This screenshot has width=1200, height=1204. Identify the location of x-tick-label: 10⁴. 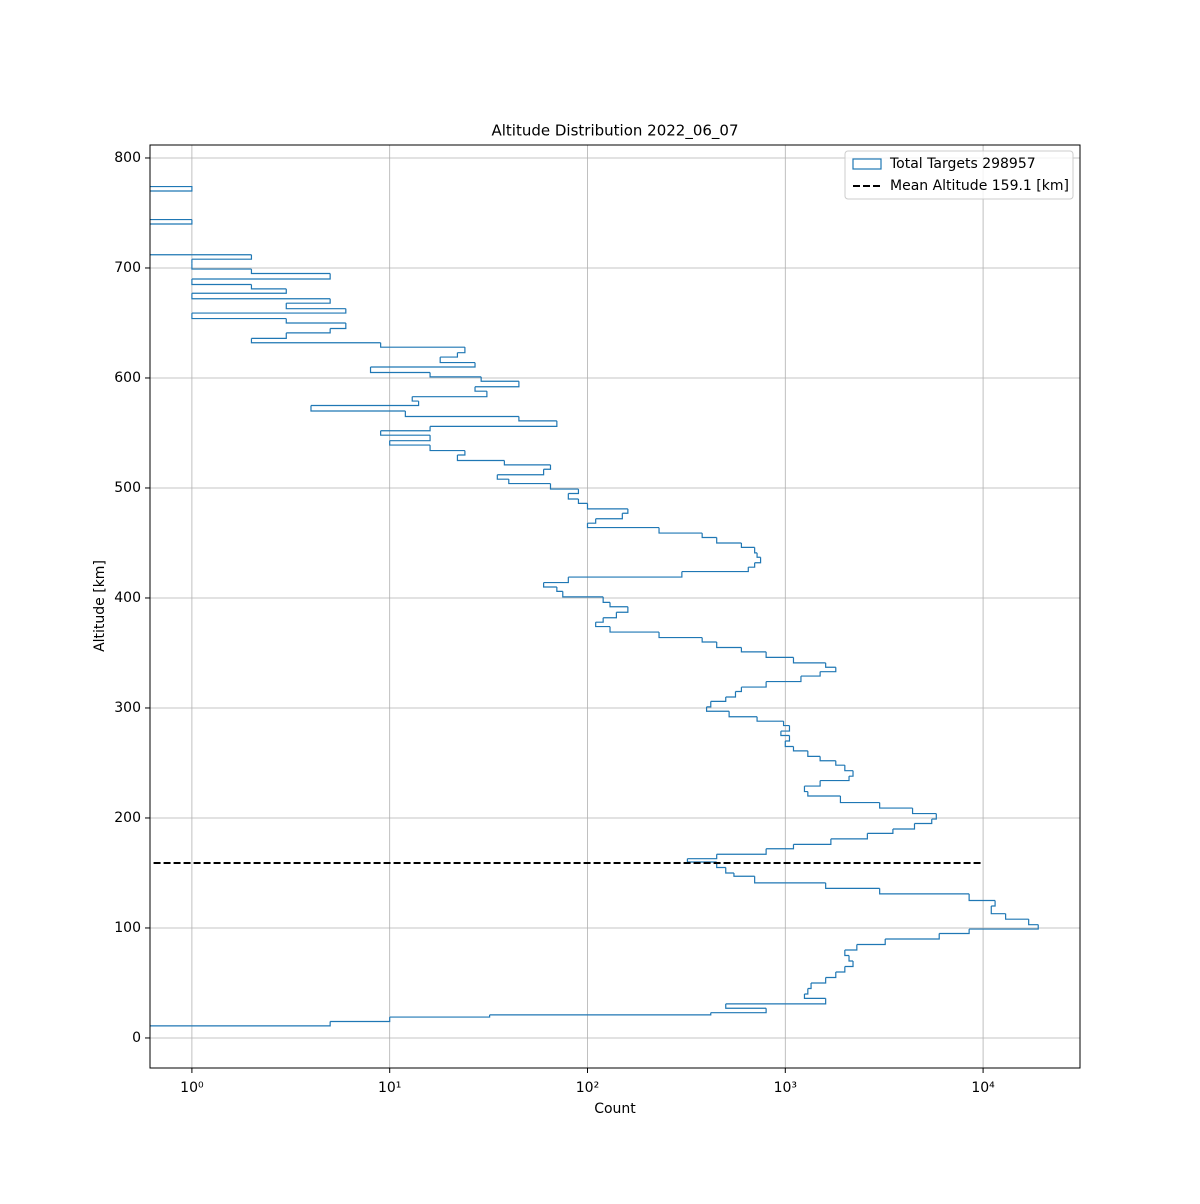
(983, 1088).